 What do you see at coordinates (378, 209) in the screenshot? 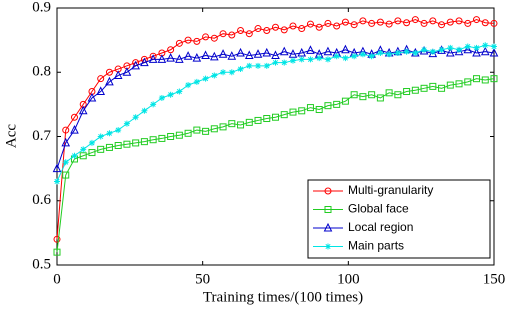
I see `legend-label: Global face` at bounding box center [378, 209].